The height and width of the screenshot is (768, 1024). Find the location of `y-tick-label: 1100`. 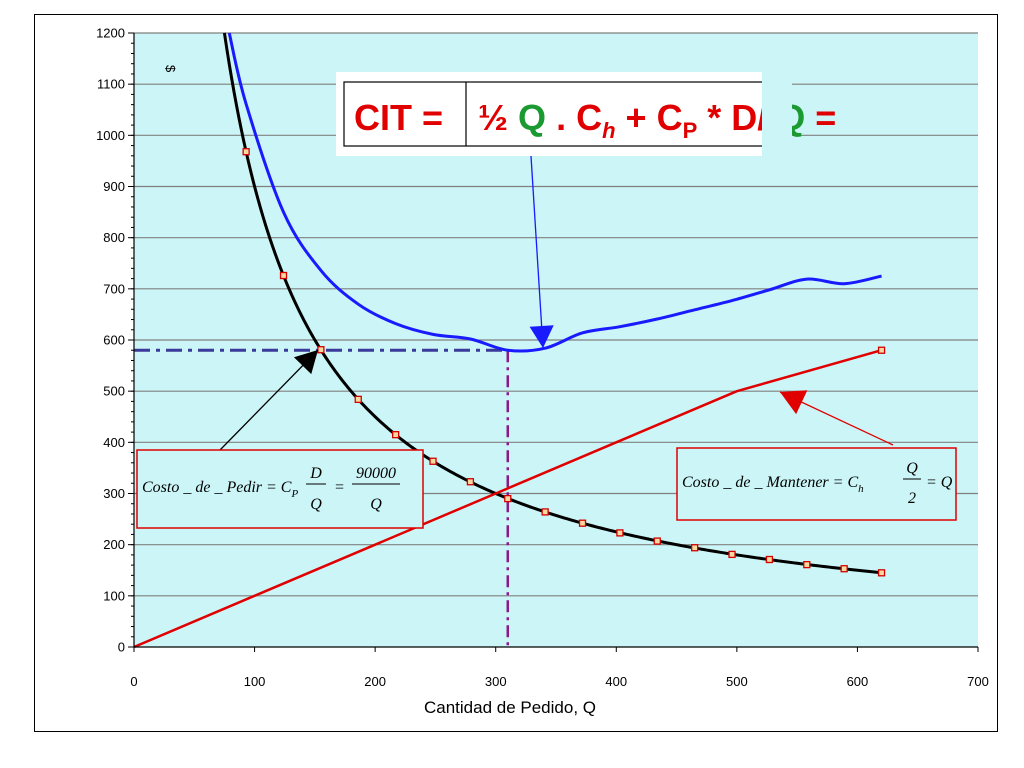

y-tick-label: 1100 is located at coordinates (111, 84).